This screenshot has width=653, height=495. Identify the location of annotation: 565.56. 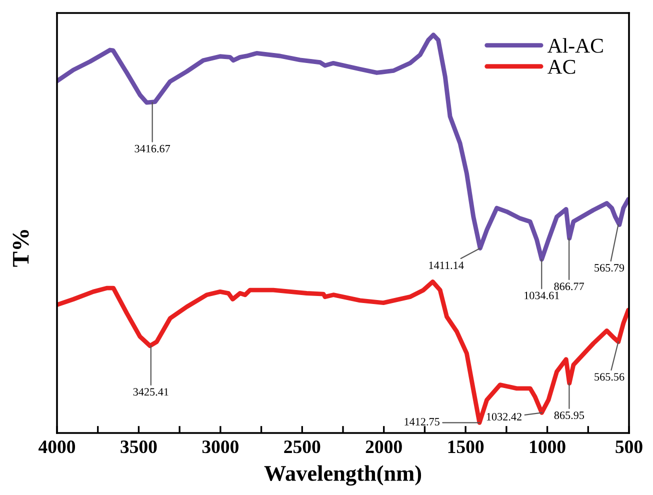
(609, 377).